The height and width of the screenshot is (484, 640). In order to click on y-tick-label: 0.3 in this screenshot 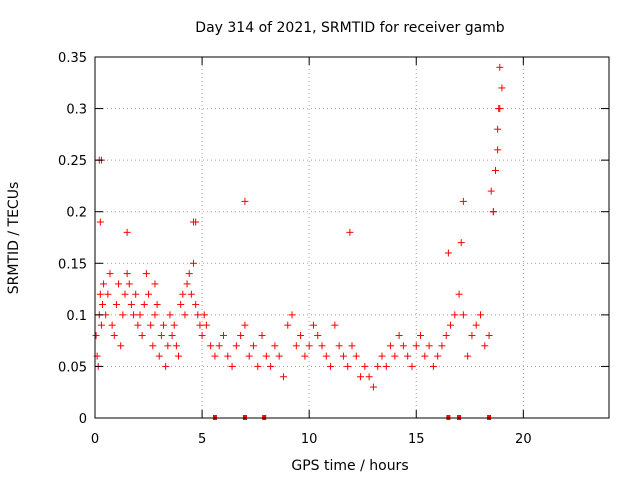, I will do `click(76, 110)`.